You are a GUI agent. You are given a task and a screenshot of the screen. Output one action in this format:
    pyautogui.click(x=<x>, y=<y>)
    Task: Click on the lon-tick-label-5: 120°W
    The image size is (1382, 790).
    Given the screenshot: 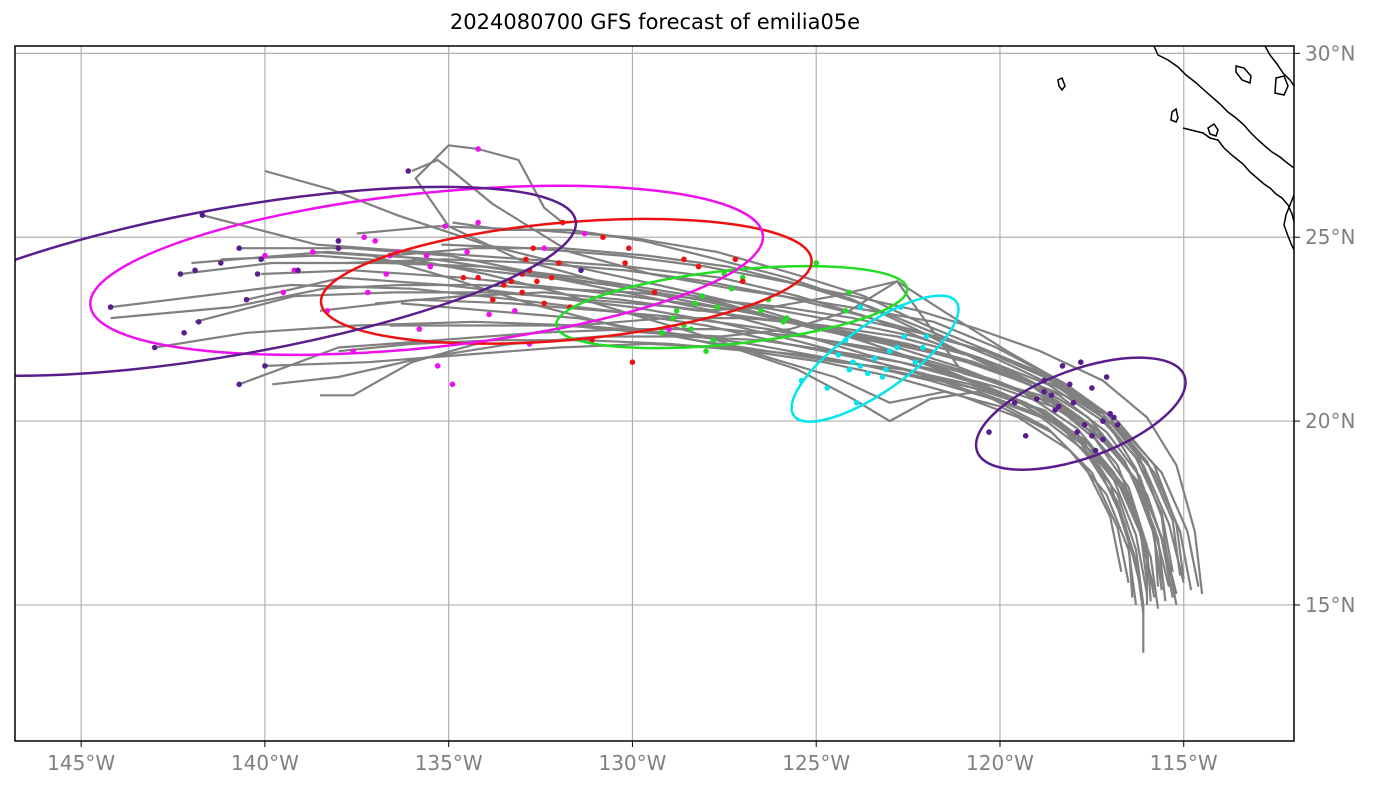 What is the action you would take?
    pyautogui.click(x=1000, y=763)
    